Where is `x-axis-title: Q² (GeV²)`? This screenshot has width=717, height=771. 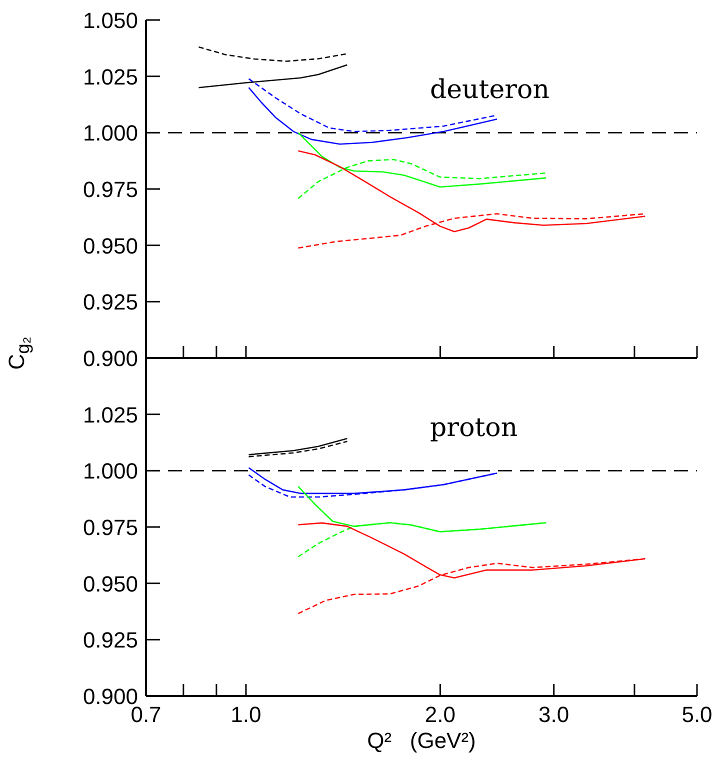 x-axis-title: Q² (GeV²) is located at coordinates (421, 740).